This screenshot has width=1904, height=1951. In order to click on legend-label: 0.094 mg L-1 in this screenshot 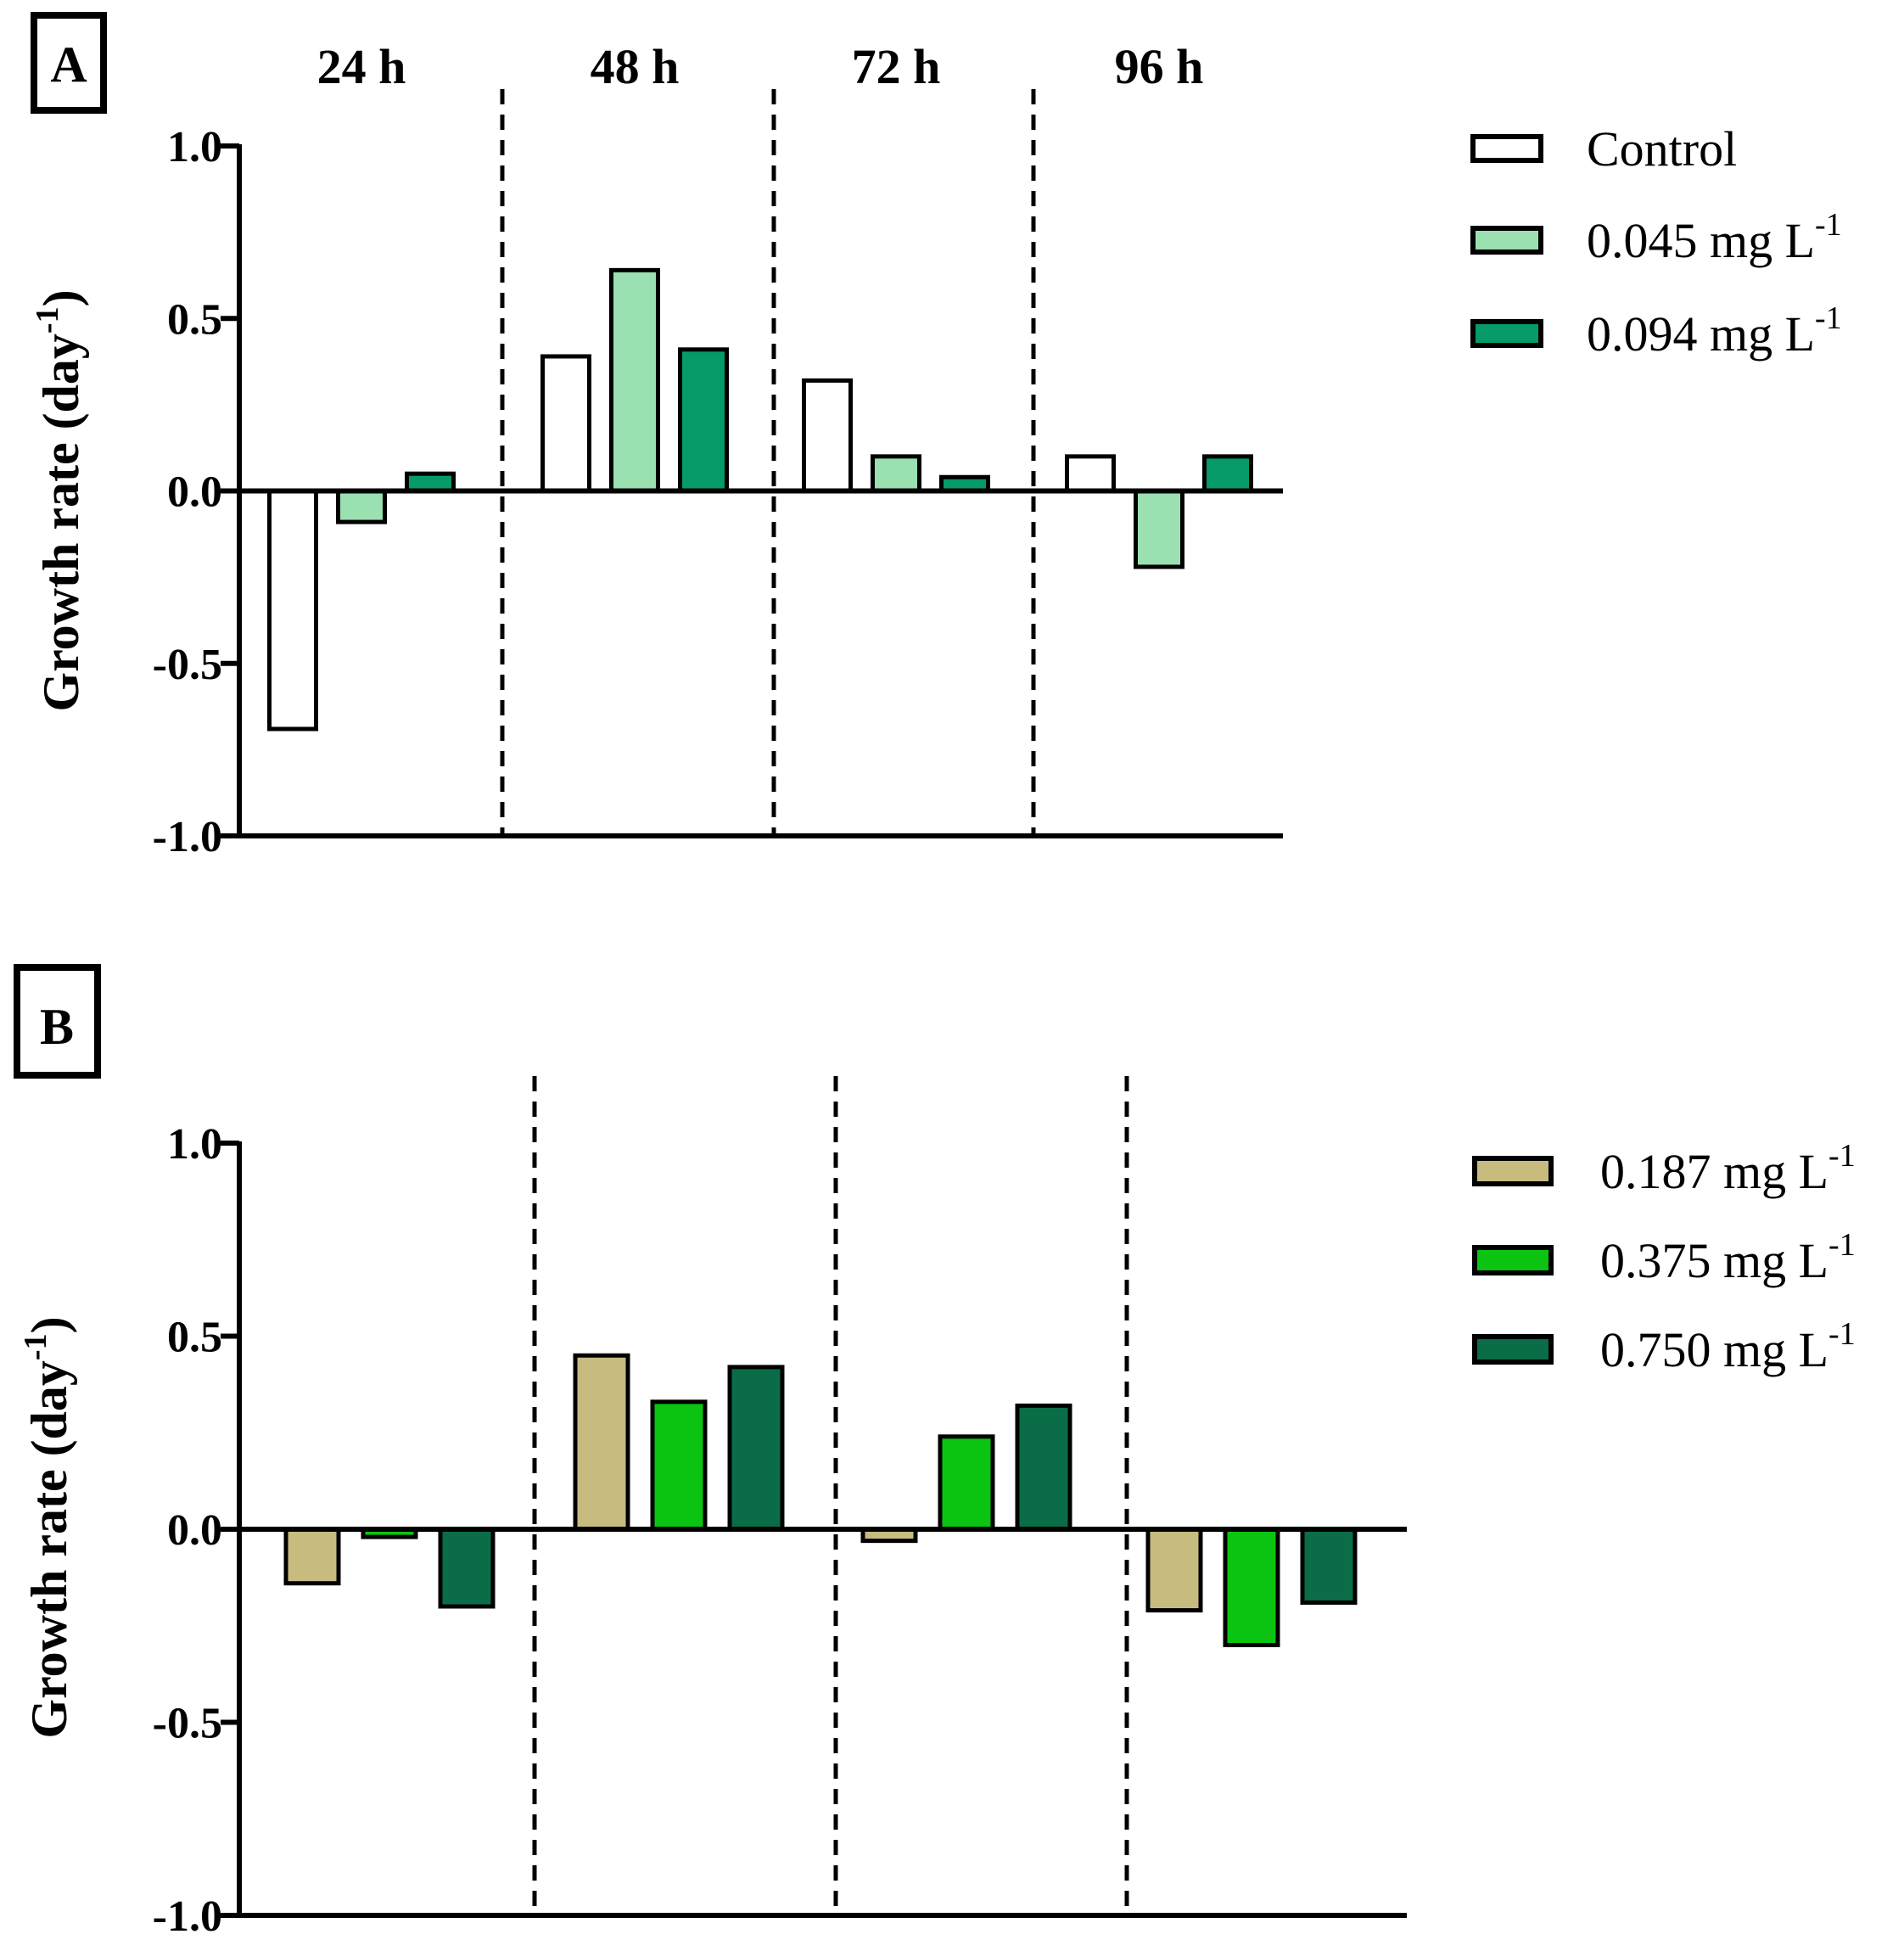, I will do `click(1715, 331)`.